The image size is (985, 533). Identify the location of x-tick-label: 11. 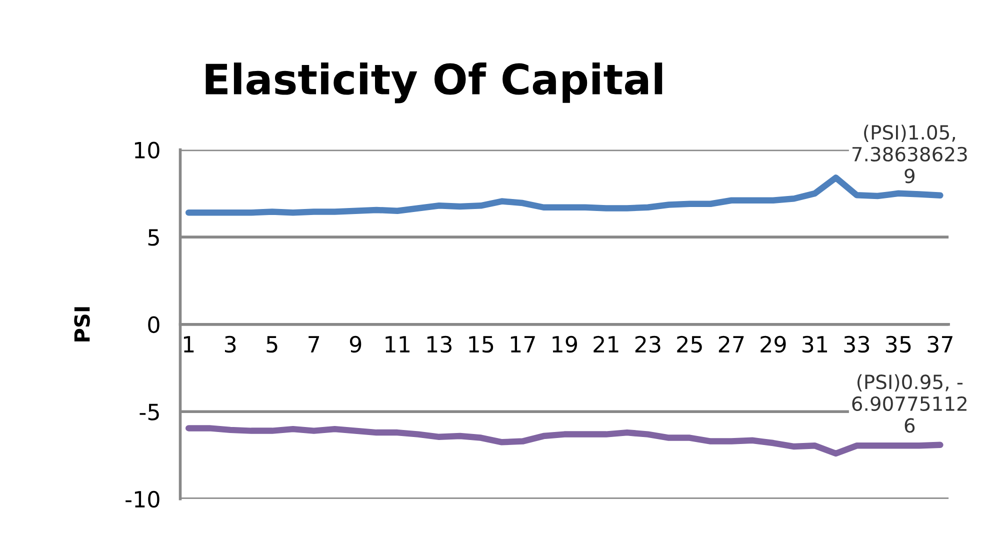
(398, 344).